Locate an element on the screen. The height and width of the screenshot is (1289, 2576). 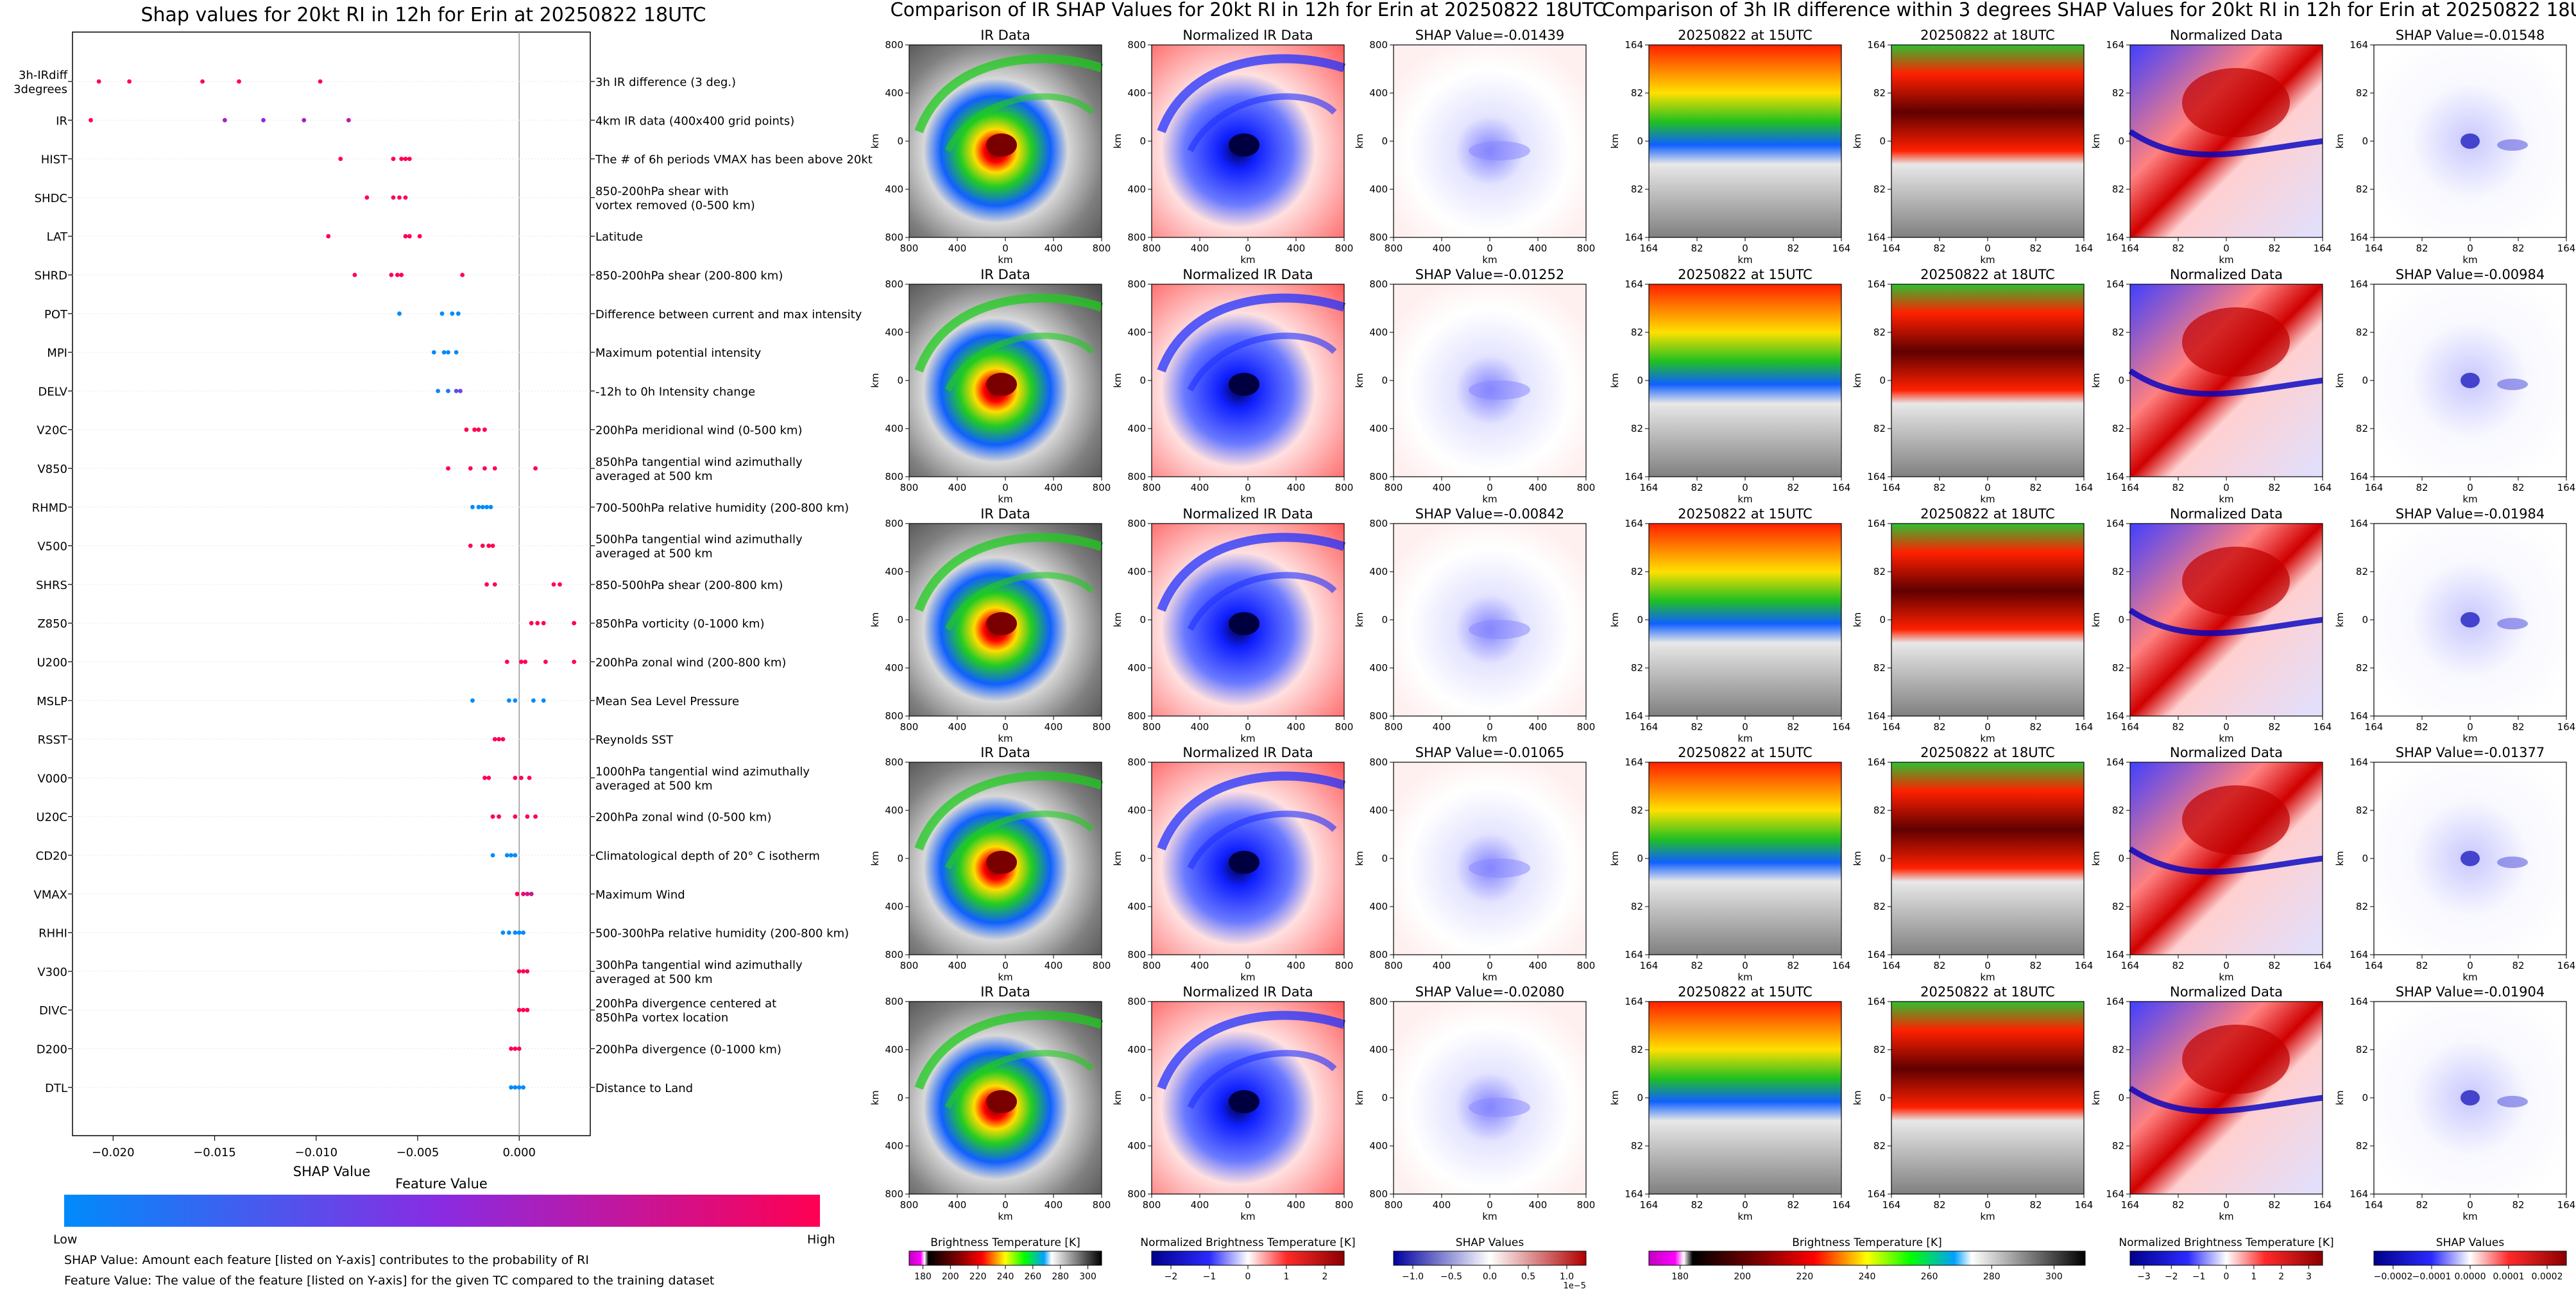
feature-value-low-label: Low is located at coordinates (65, 1240).